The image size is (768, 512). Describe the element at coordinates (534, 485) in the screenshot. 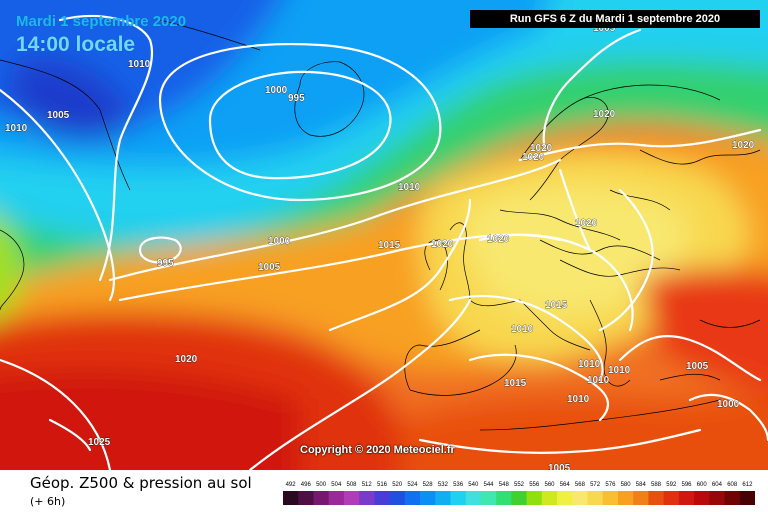

I see `legend-value: 556` at that location.